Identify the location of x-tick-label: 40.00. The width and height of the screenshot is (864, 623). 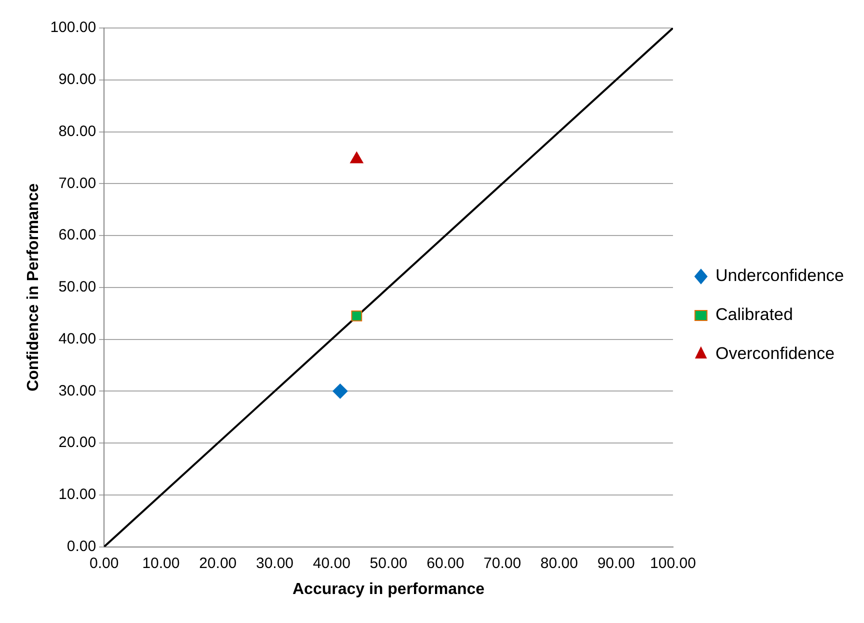
(331, 563).